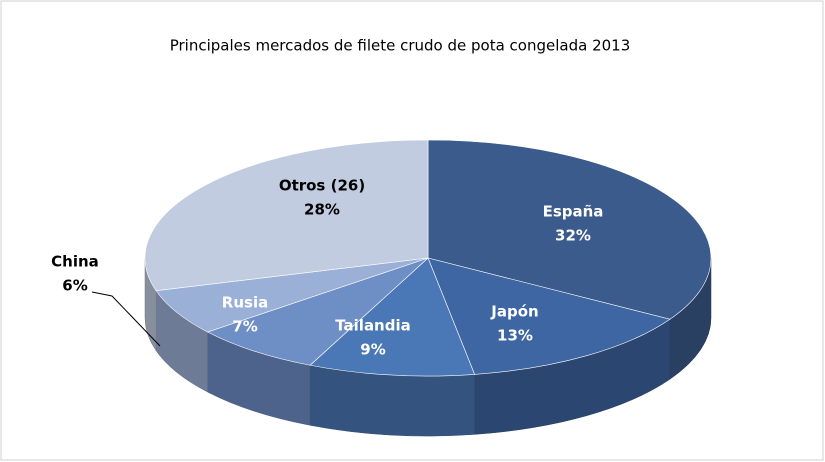 The width and height of the screenshot is (825, 462). Describe the element at coordinates (514, 312) in the screenshot. I see `data-label-name: Japón` at that location.